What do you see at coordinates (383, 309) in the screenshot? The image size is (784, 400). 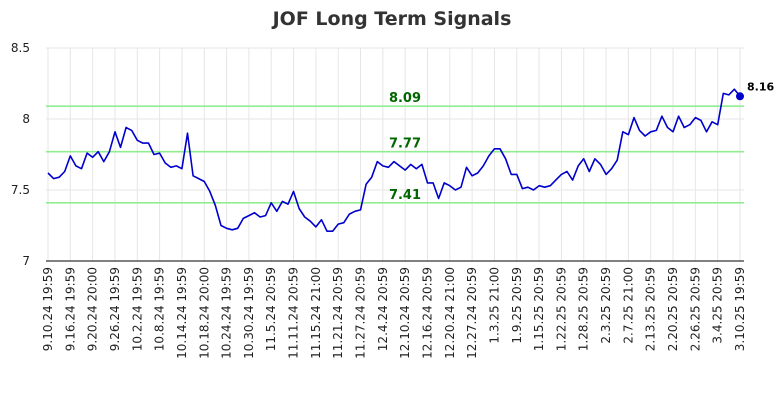 I see `x-tick-label: 12.4.24 20:59` at bounding box center [383, 309].